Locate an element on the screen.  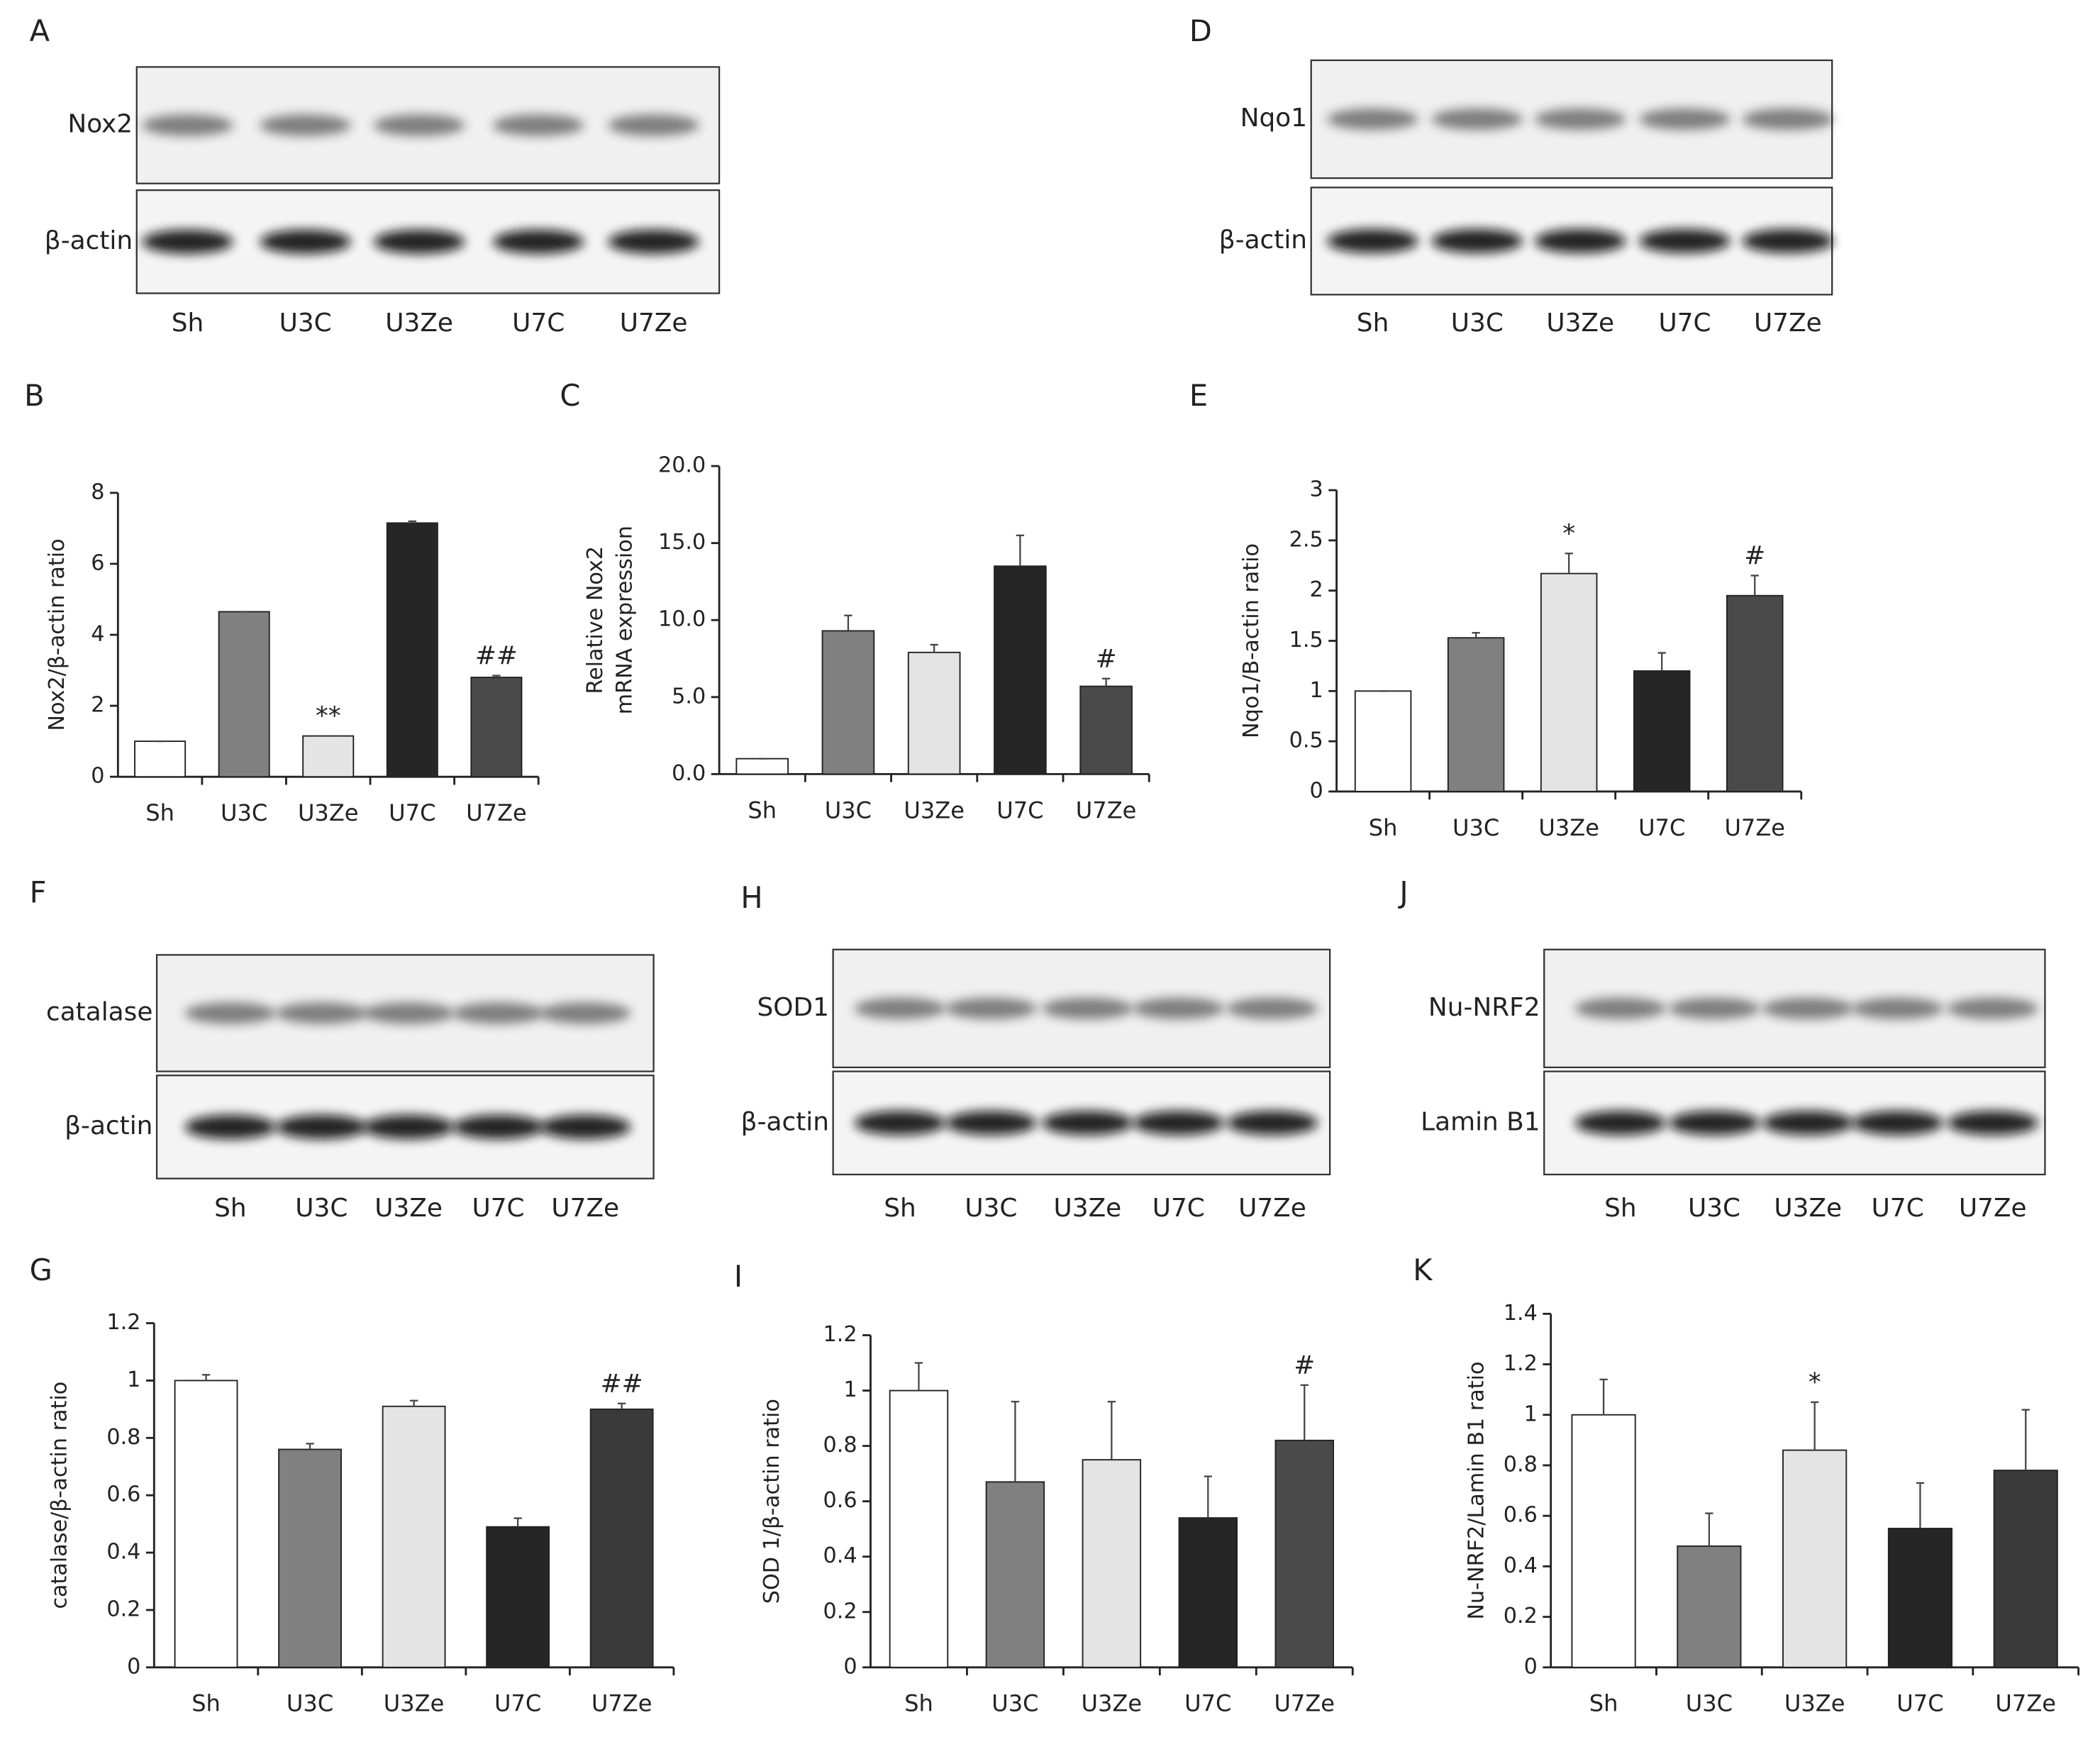
y-tick-label: 0.0 is located at coordinates (689, 773).